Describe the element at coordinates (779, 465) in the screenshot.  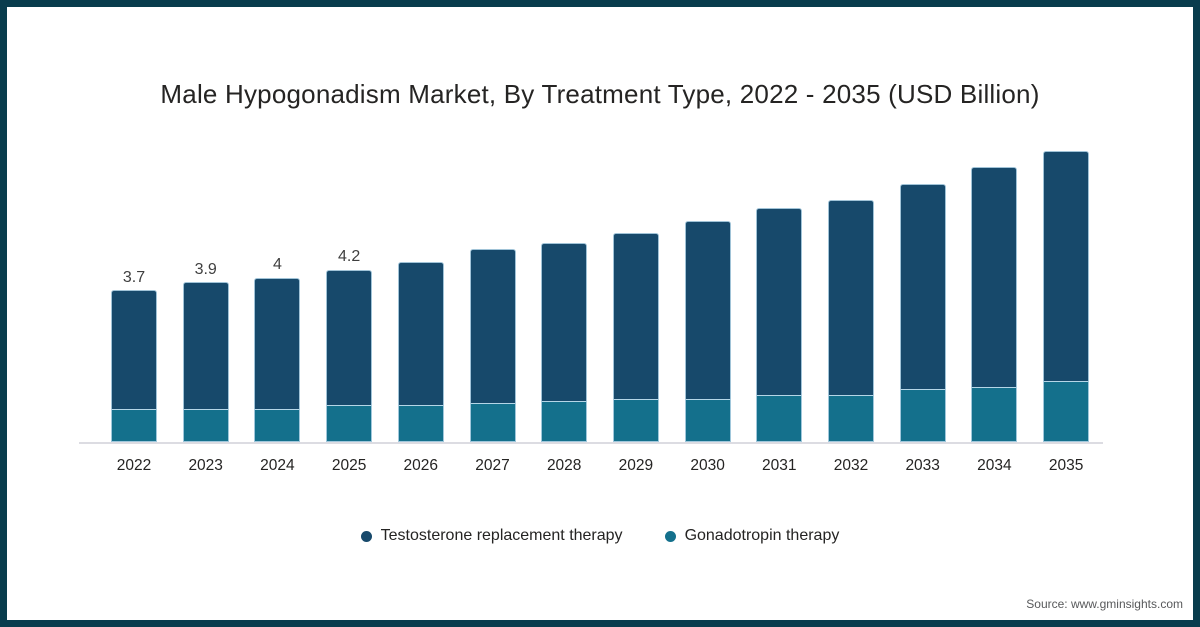
I see `x-axis-label-2031: 2031` at that location.